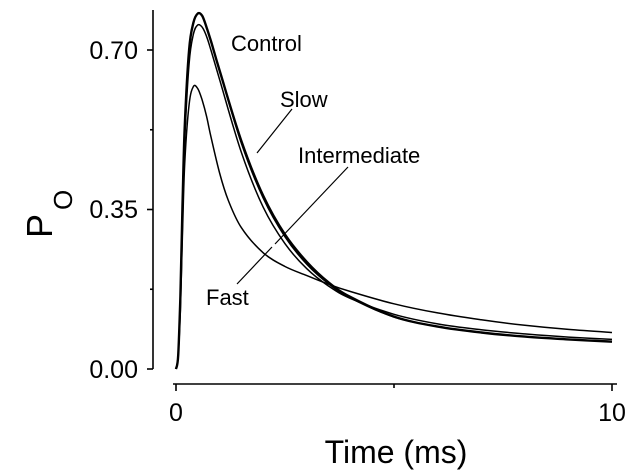  Describe the element at coordinates (311, 205) in the screenshot. I see `leader-line-intermediate` at that location.